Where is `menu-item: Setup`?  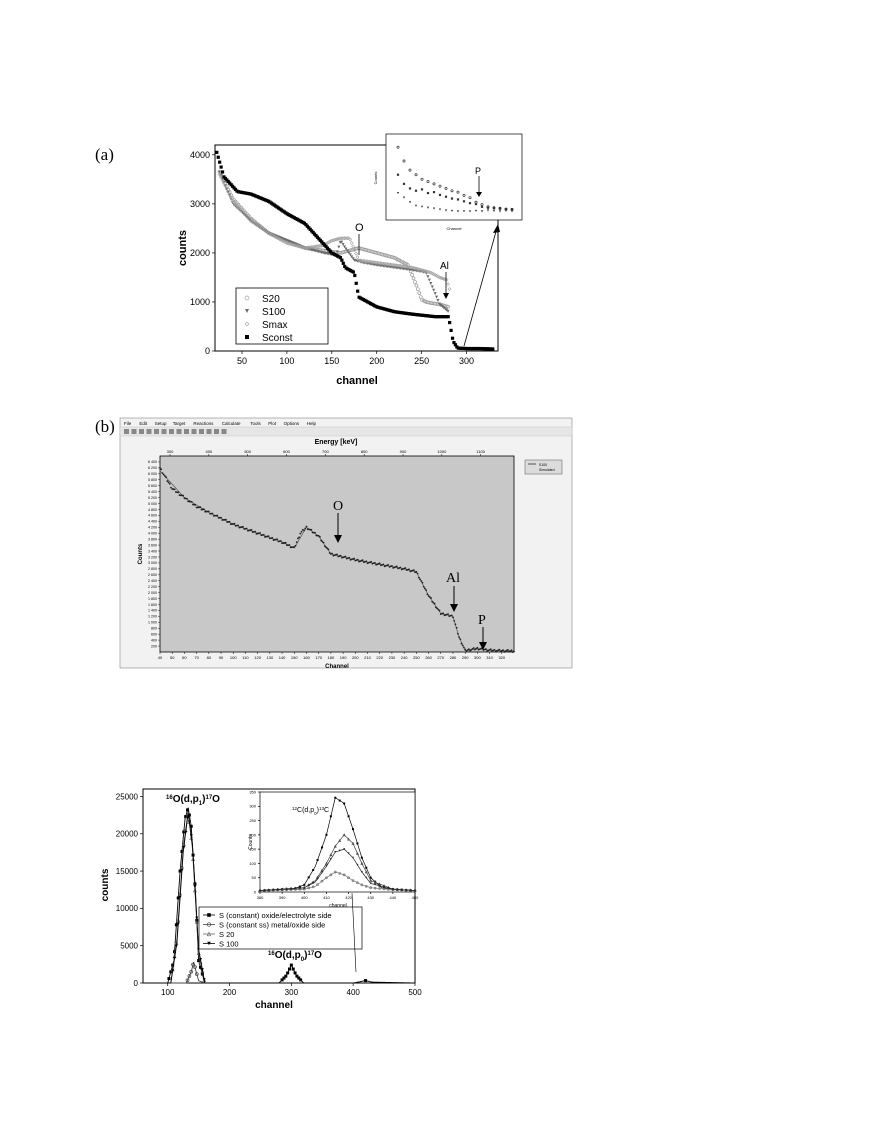 menu-item: Setup is located at coordinates (161, 423).